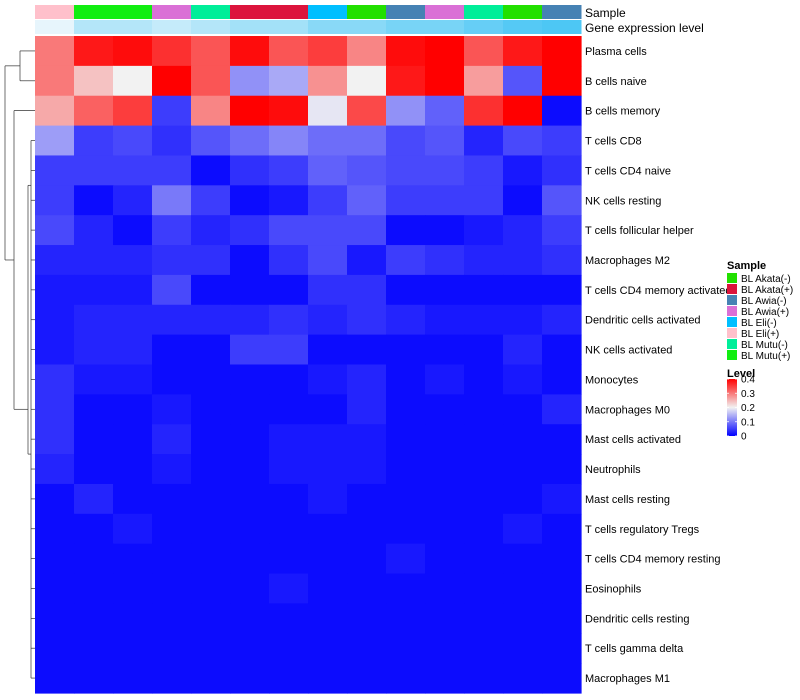  What do you see at coordinates (760, 334) in the screenshot?
I see `sample-legend-label: BL Eli(+)` at bounding box center [760, 334].